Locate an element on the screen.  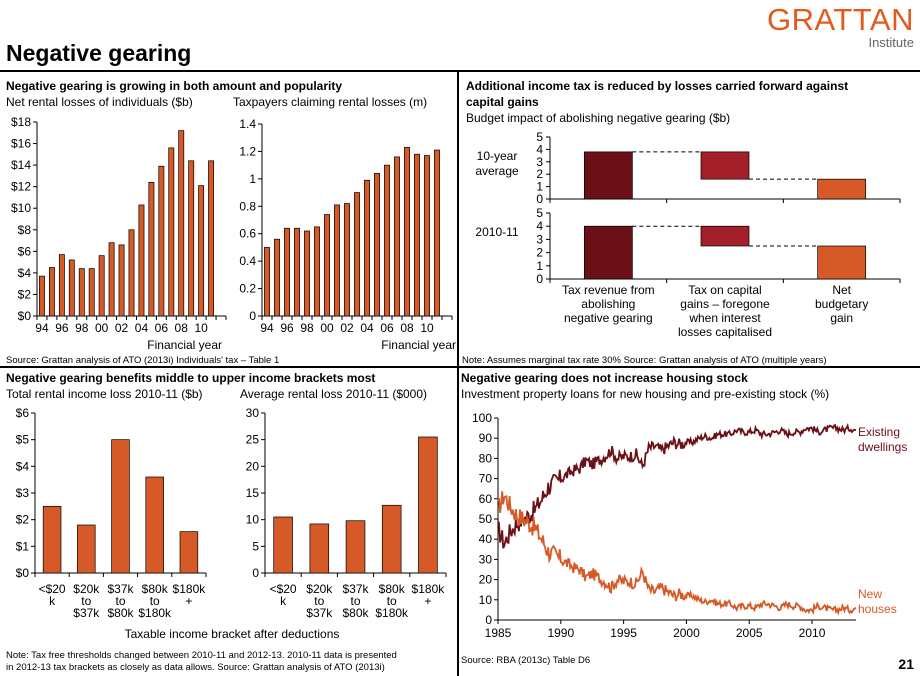
average-loss-bracket-category-label: <$20 is located at coordinates (283, 589).